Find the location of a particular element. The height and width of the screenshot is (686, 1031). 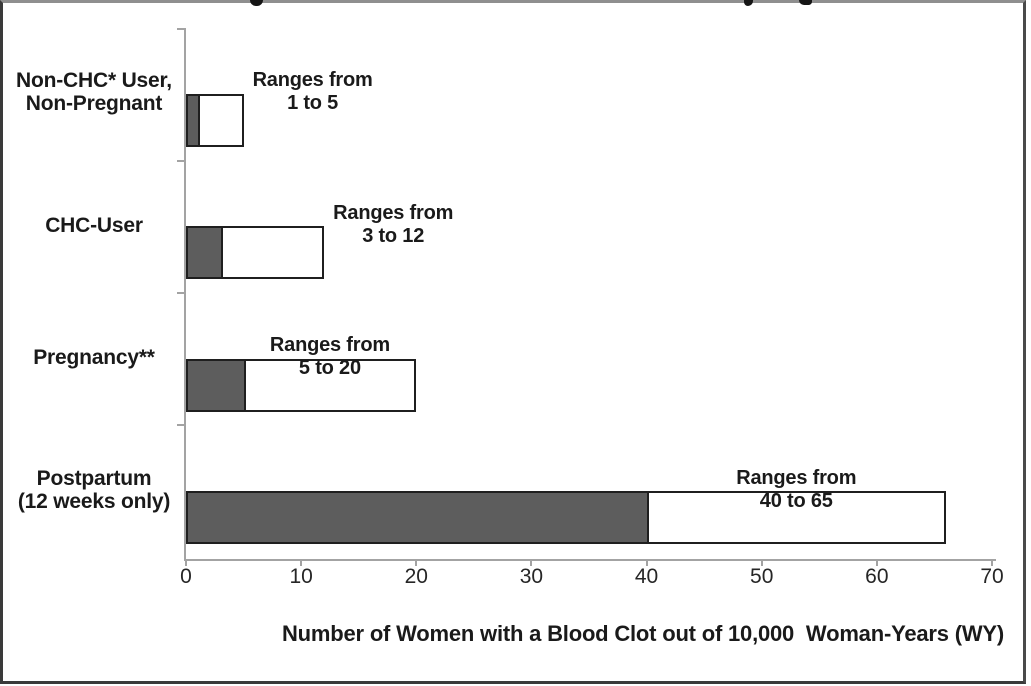

bar-chc-user is located at coordinates (255, 252).